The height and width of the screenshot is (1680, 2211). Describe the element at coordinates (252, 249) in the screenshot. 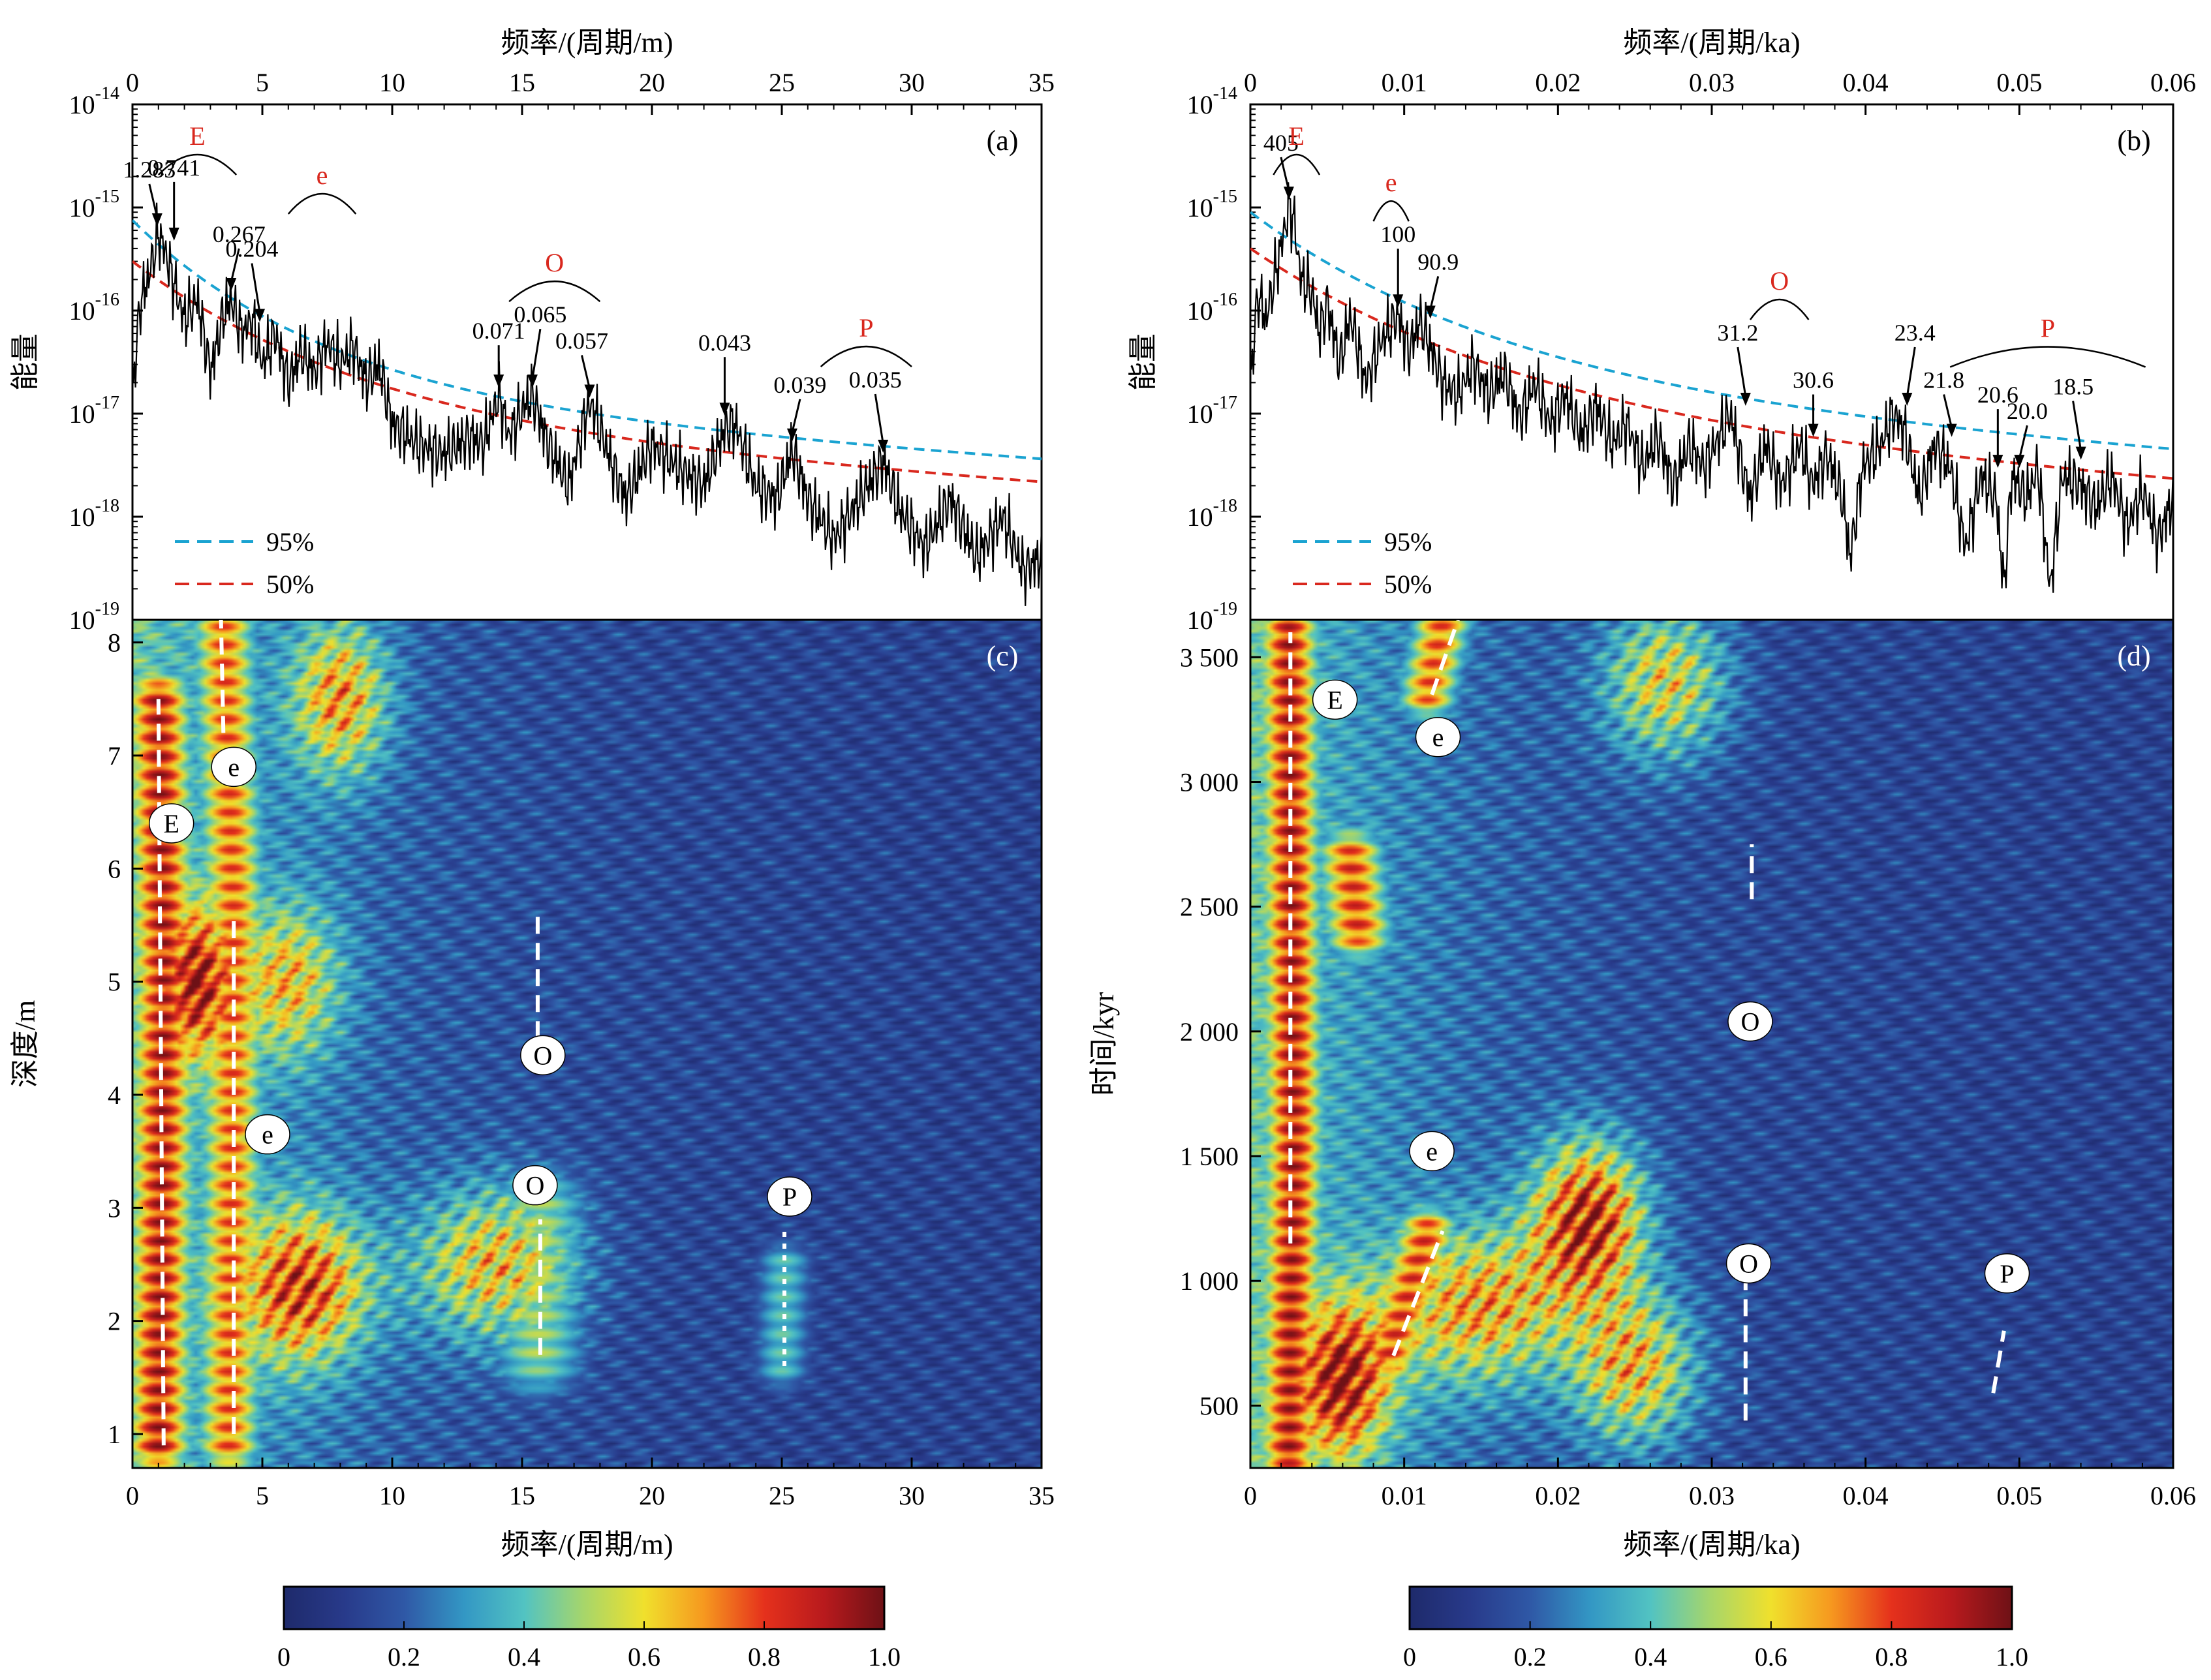

I see `peak-label: 0.204` at that location.